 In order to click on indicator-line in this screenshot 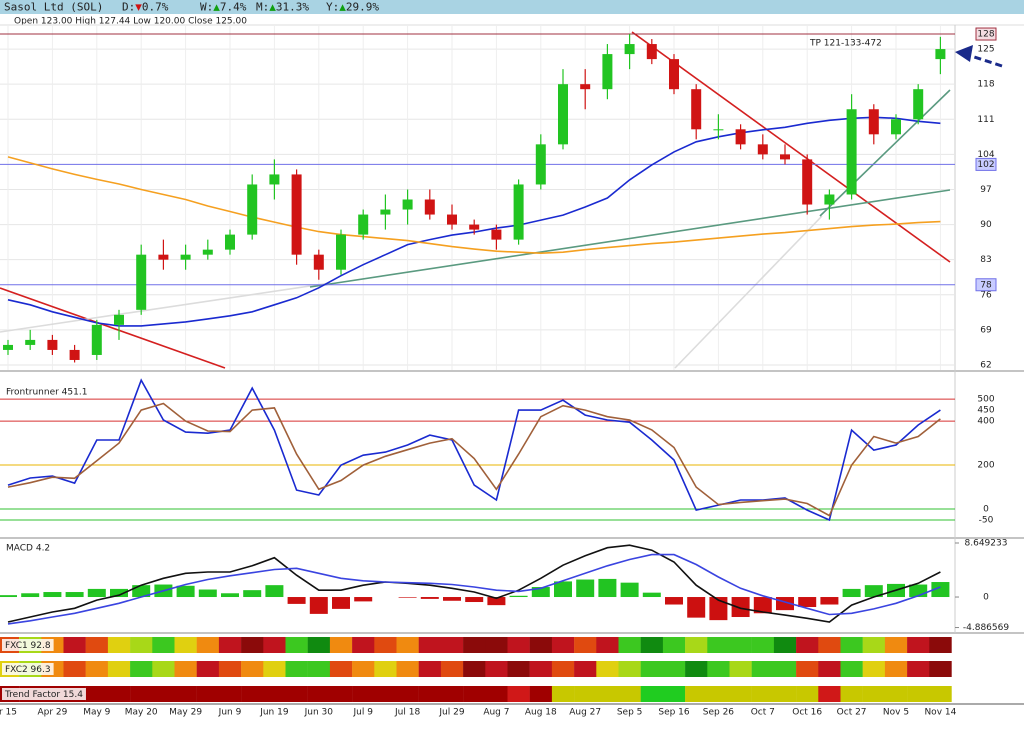, I will do `click(474, 583)`.